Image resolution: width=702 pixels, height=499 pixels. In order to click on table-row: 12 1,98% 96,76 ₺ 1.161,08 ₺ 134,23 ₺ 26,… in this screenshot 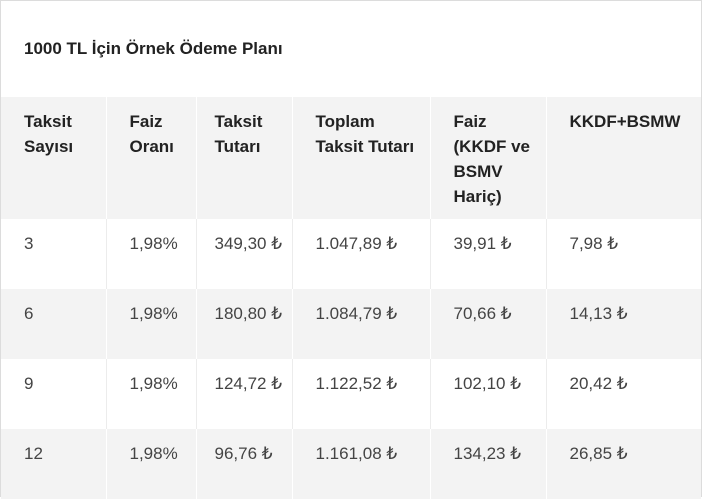, I will do `click(351, 464)`.